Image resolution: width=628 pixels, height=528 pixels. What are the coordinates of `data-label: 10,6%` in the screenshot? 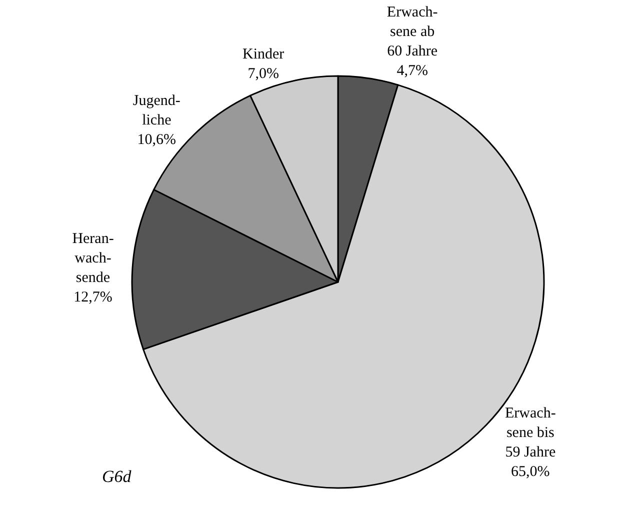 It's located at (156, 140).